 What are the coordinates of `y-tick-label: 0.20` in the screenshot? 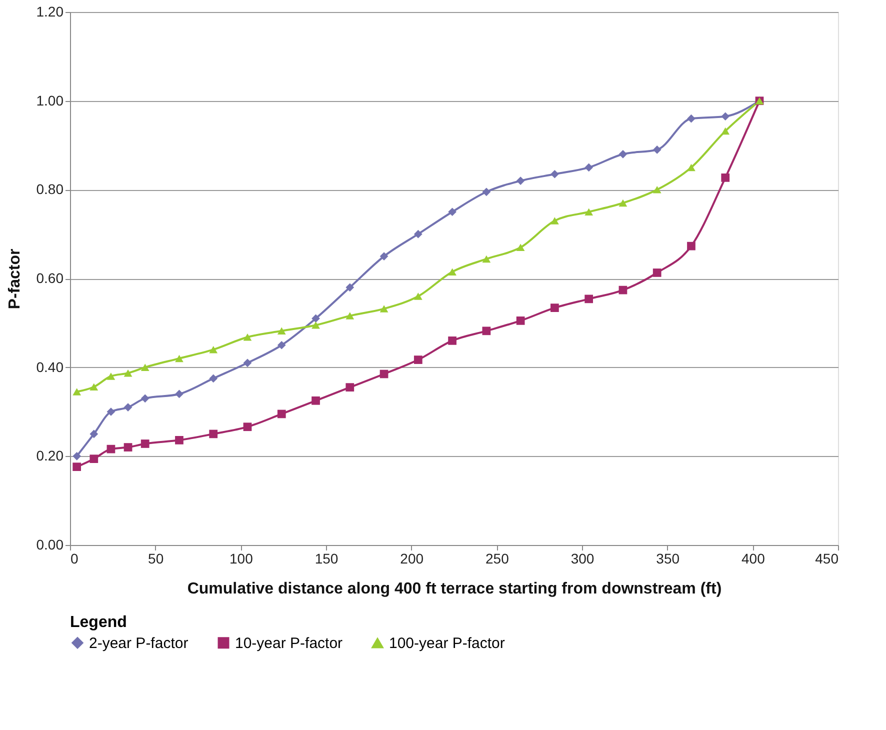 It's located at (50, 456).